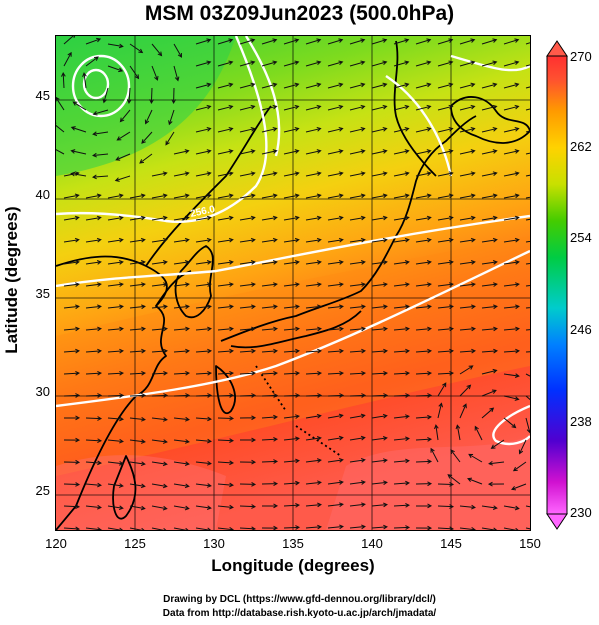 The height and width of the screenshot is (625, 599). Describe the element at coordinates (451, 543) in the screenshot. I see `x-tick-label: 145` at that location.